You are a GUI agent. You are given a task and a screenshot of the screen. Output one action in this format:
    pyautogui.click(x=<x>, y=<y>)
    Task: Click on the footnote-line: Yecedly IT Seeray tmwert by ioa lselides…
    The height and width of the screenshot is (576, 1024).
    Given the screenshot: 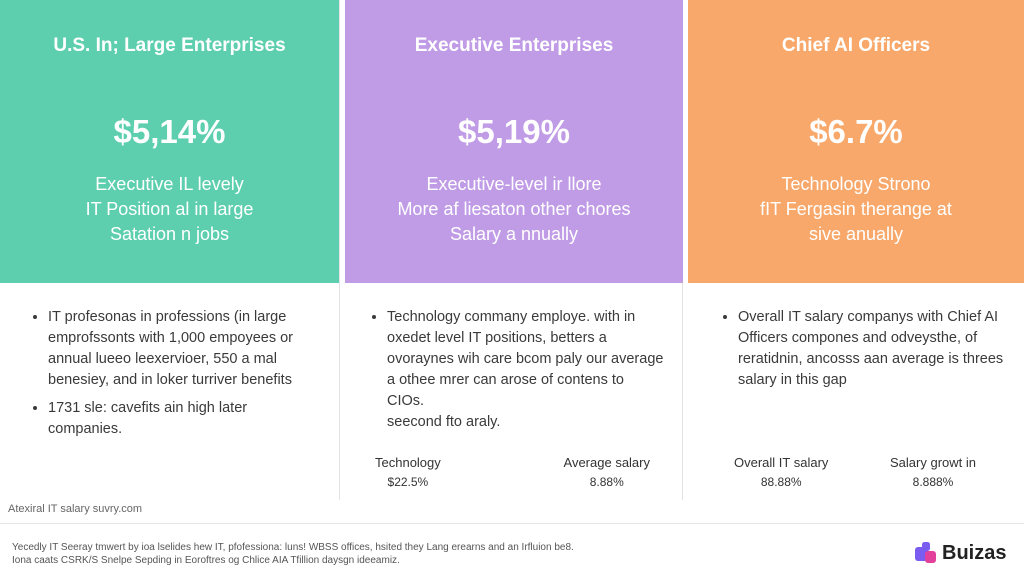 What is the action you would take?
    pyautogui.click(x=293, y=547)
    